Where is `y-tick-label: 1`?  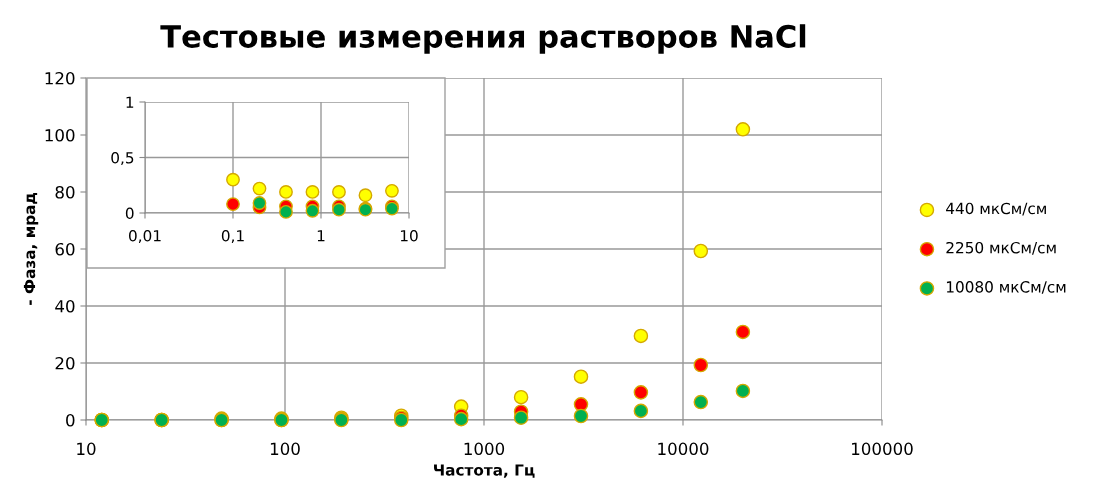 y-tick-label: 1 is located at coordinates (130, 102).